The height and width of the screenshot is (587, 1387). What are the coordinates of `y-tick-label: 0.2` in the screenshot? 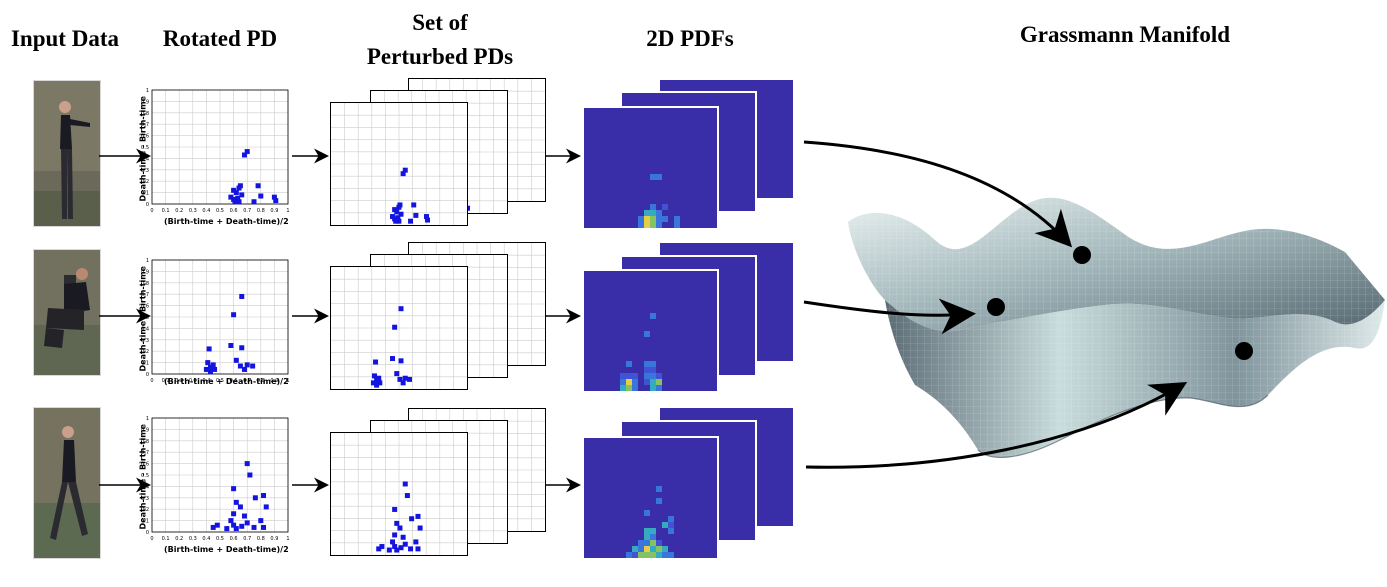 It's located at (145, 352).